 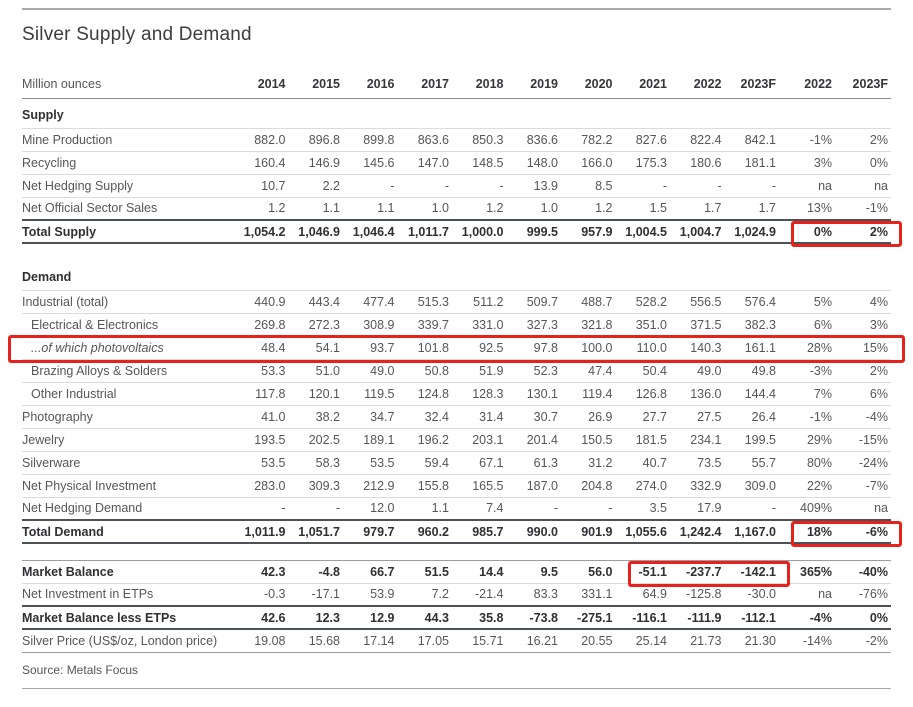 I want to click on value-cell: 309.3, so click(x=315, y=486).